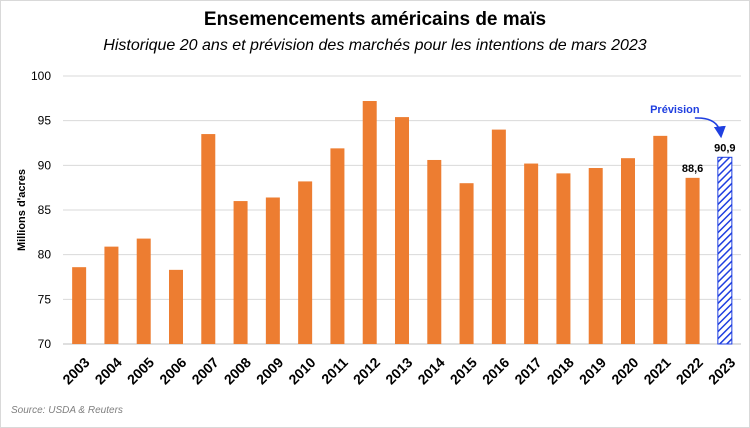 Image resolution: width=750 pixels, height=428 pixels. Describe the element at coordinates (41, 76) in the screenshot. I see `y-tick-label: 100` at that location.